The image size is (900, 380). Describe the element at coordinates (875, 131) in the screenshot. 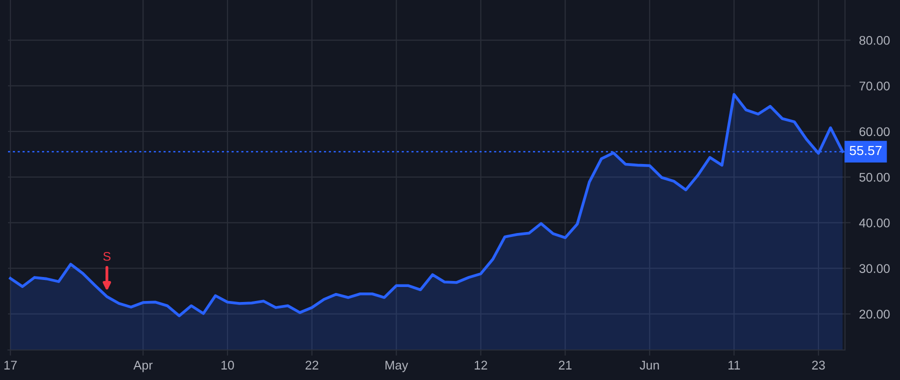

I see `y-tick-label: 60.00` at that location.